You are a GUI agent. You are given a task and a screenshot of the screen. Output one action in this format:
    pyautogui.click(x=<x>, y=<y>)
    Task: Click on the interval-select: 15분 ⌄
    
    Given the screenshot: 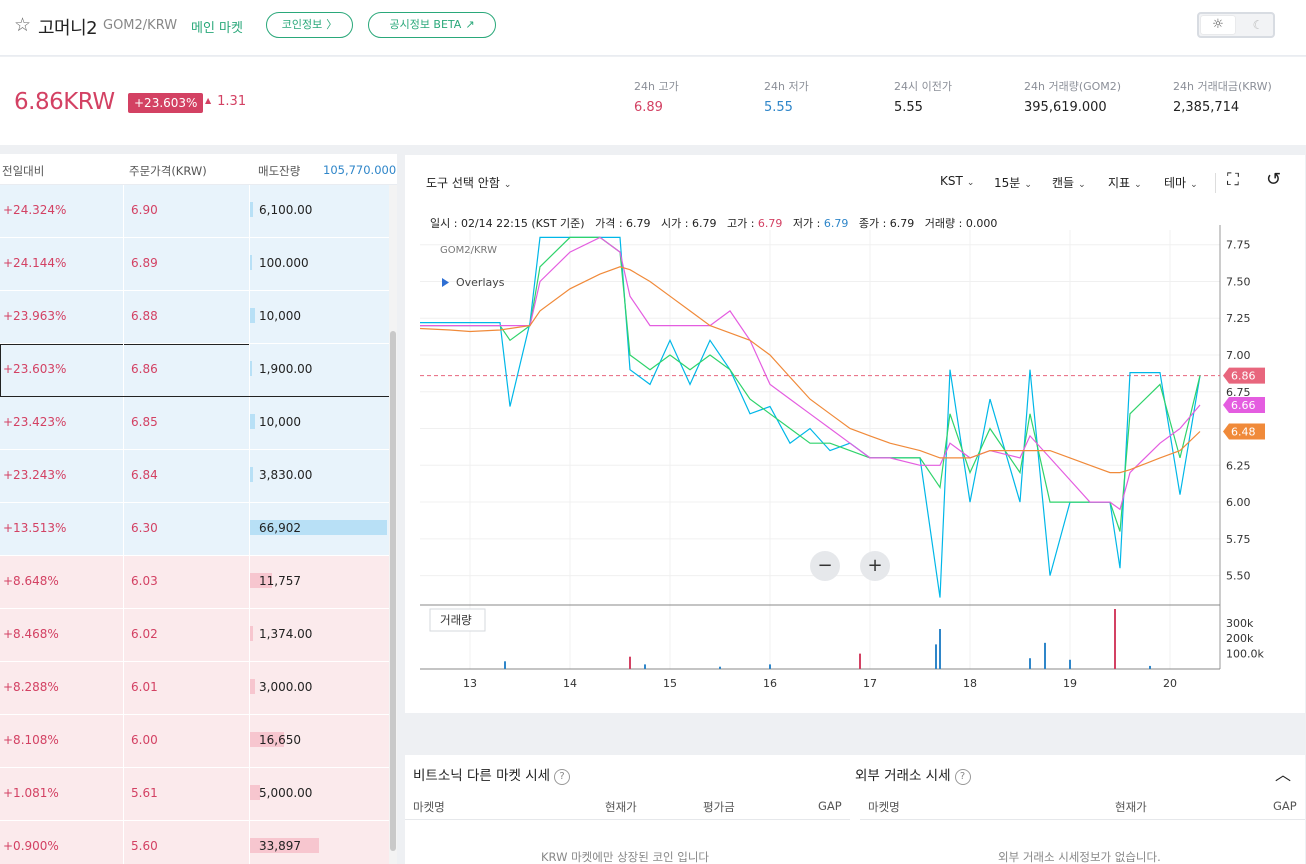 What is the action you would take?
    pyautogui.click(x=1013, y=182)
    